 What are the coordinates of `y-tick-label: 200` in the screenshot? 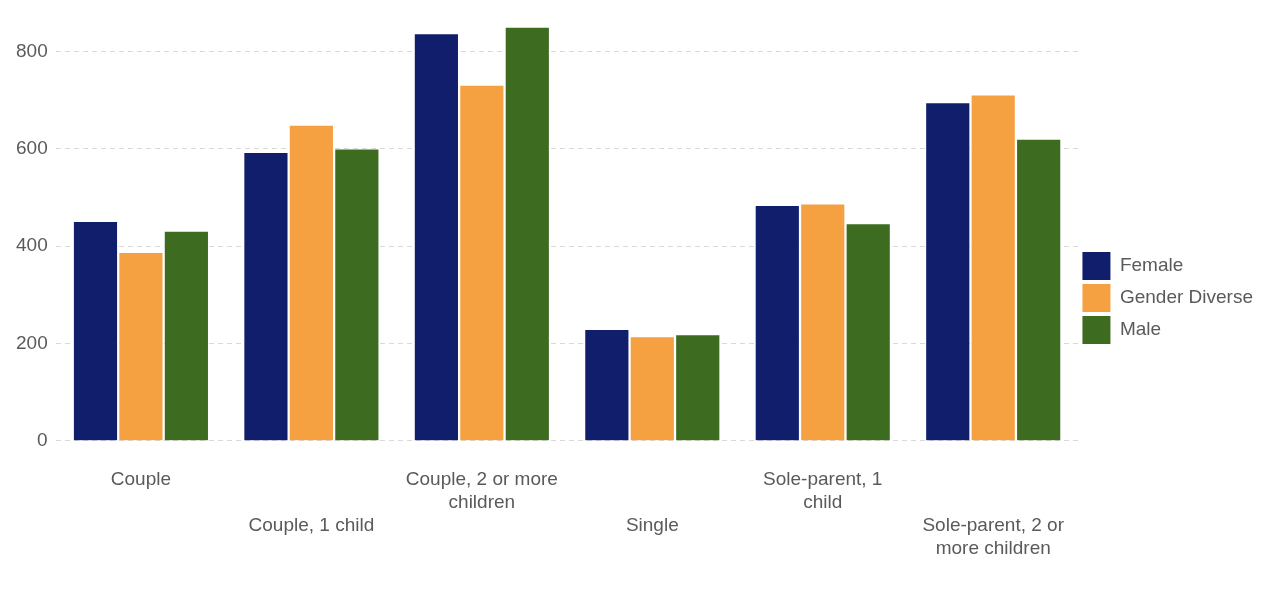 It's located at (32, 342).